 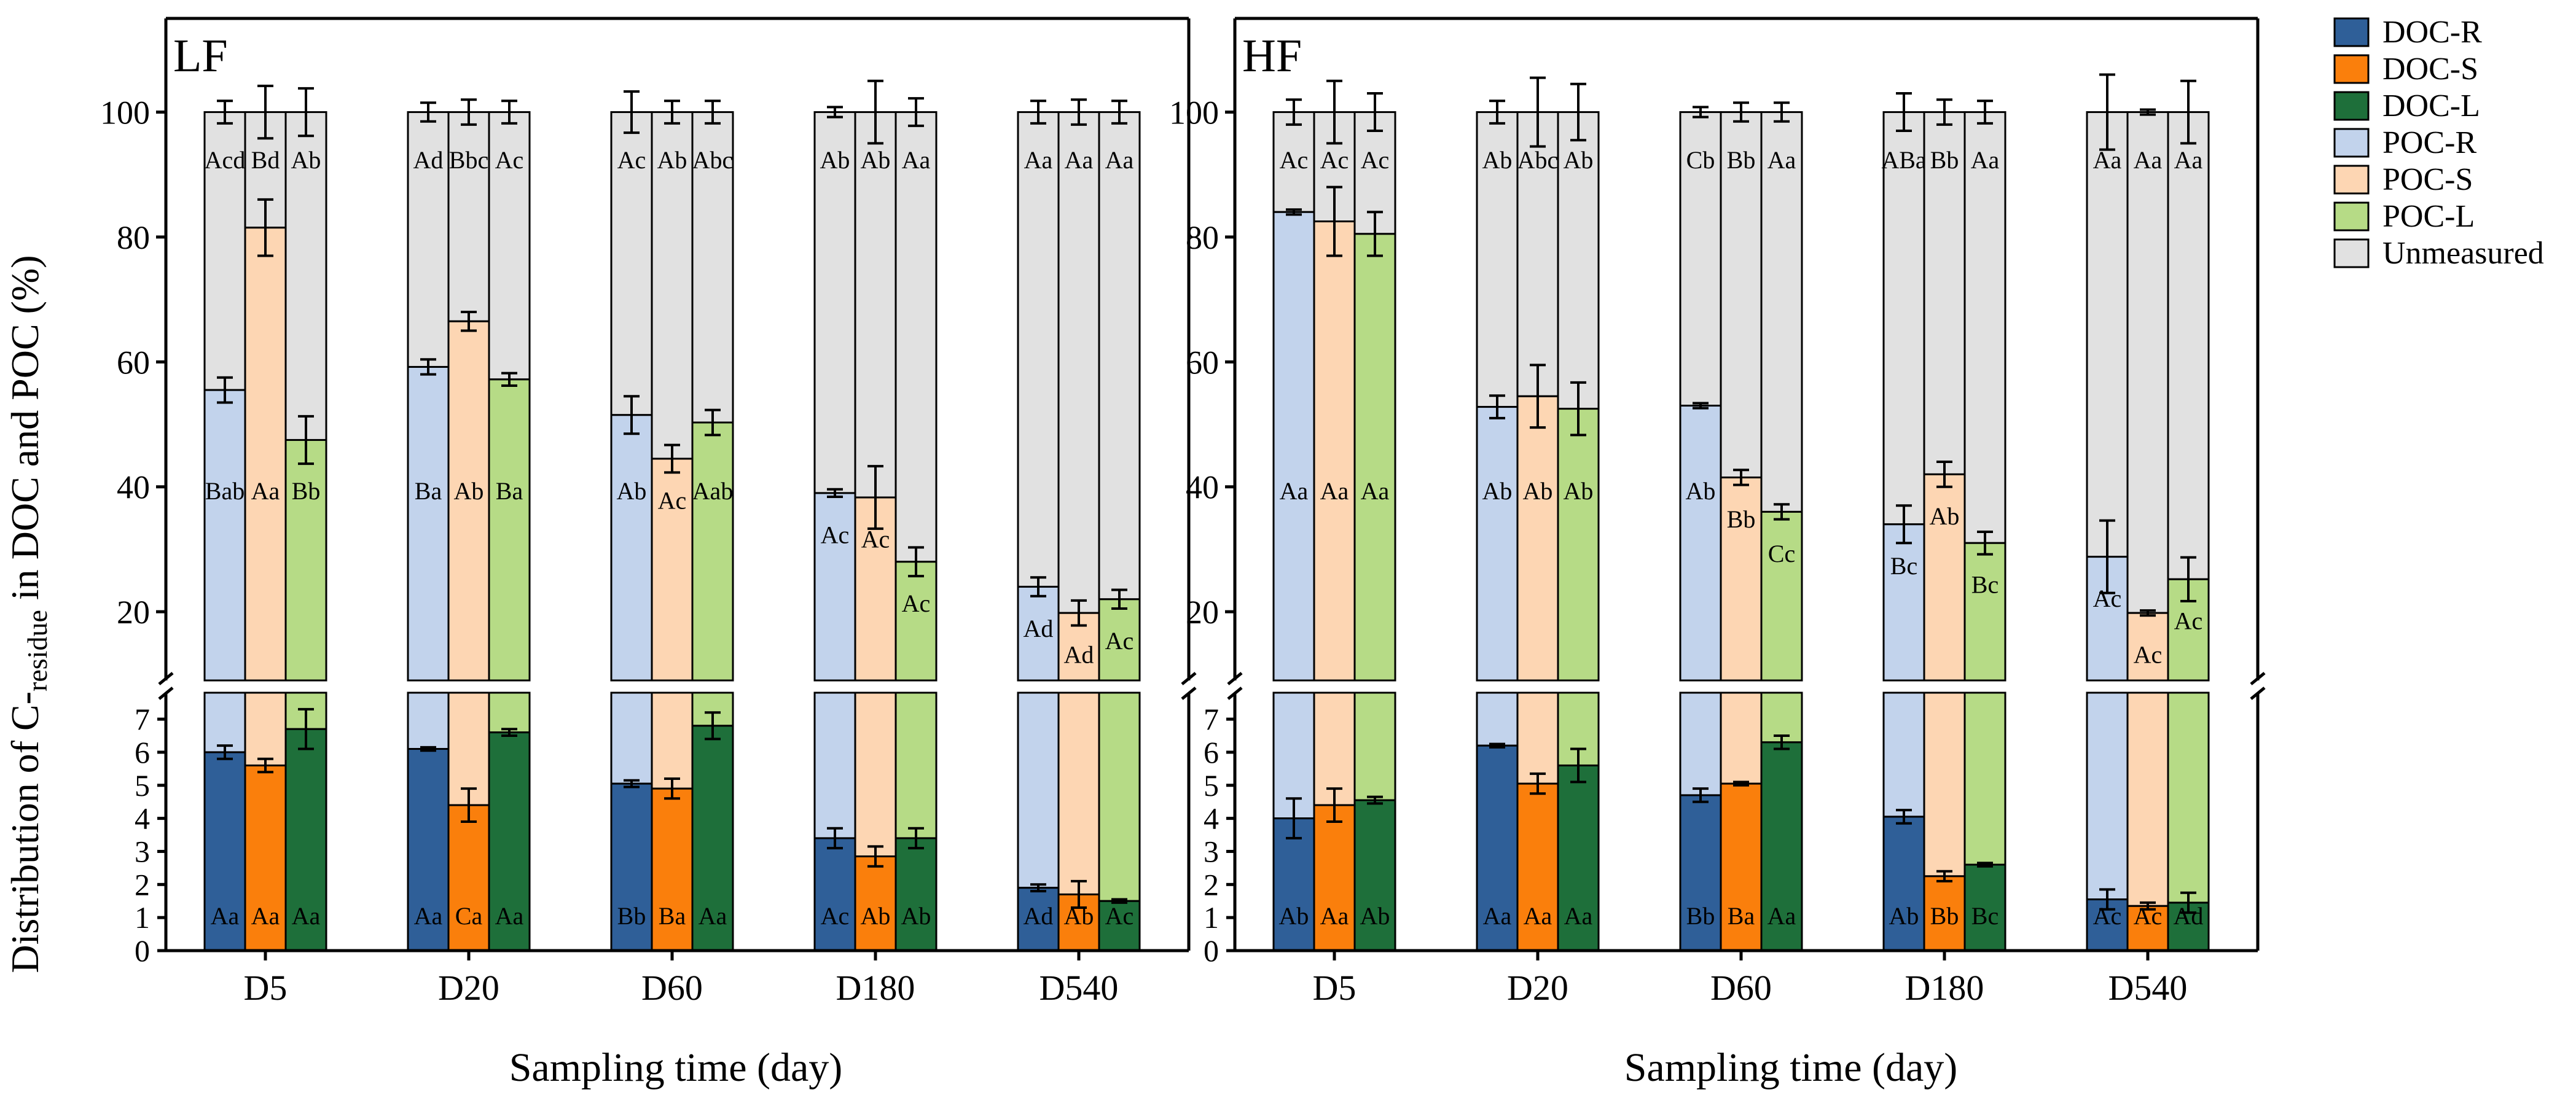 What do you see at coordinates (1741, 579) in the screenshot?
I see `bar-poc-upper-hf-d60-s` at bounding box center [1741, 579].